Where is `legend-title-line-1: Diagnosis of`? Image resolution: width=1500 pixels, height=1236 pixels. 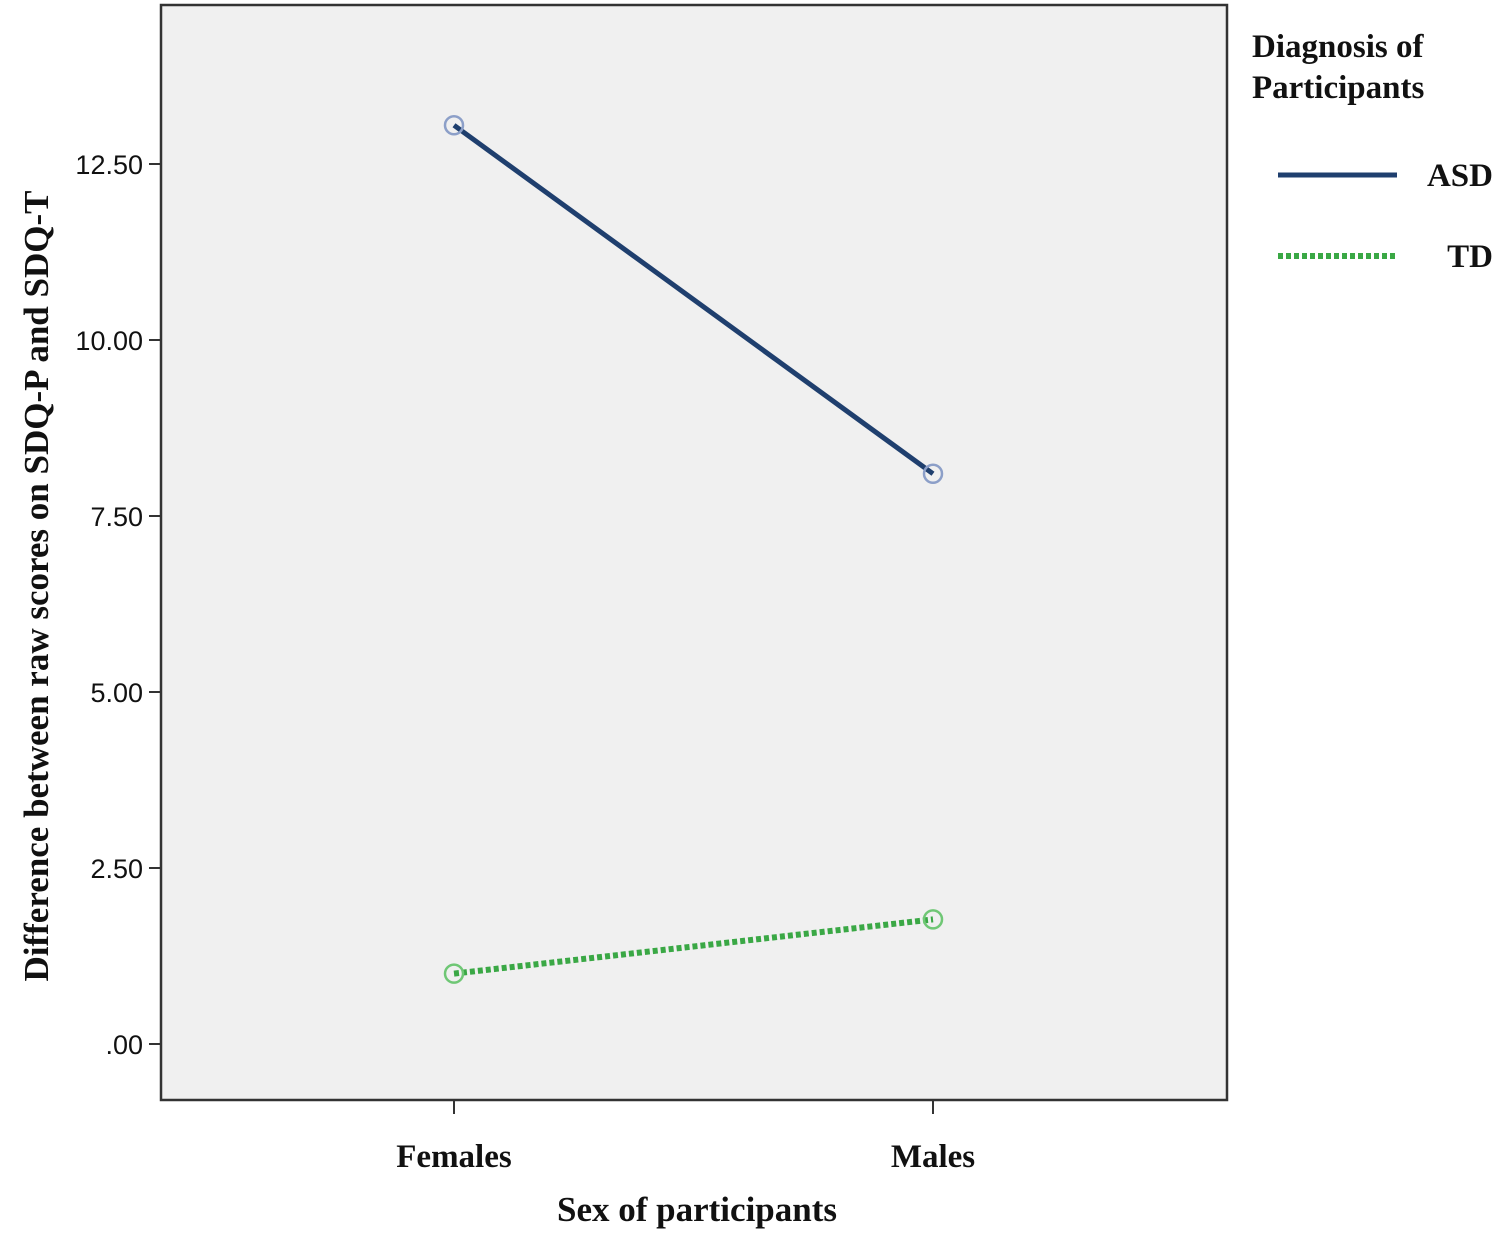
legend-title-line-1: Diagnosis of is located at coordinates (1338, 47).